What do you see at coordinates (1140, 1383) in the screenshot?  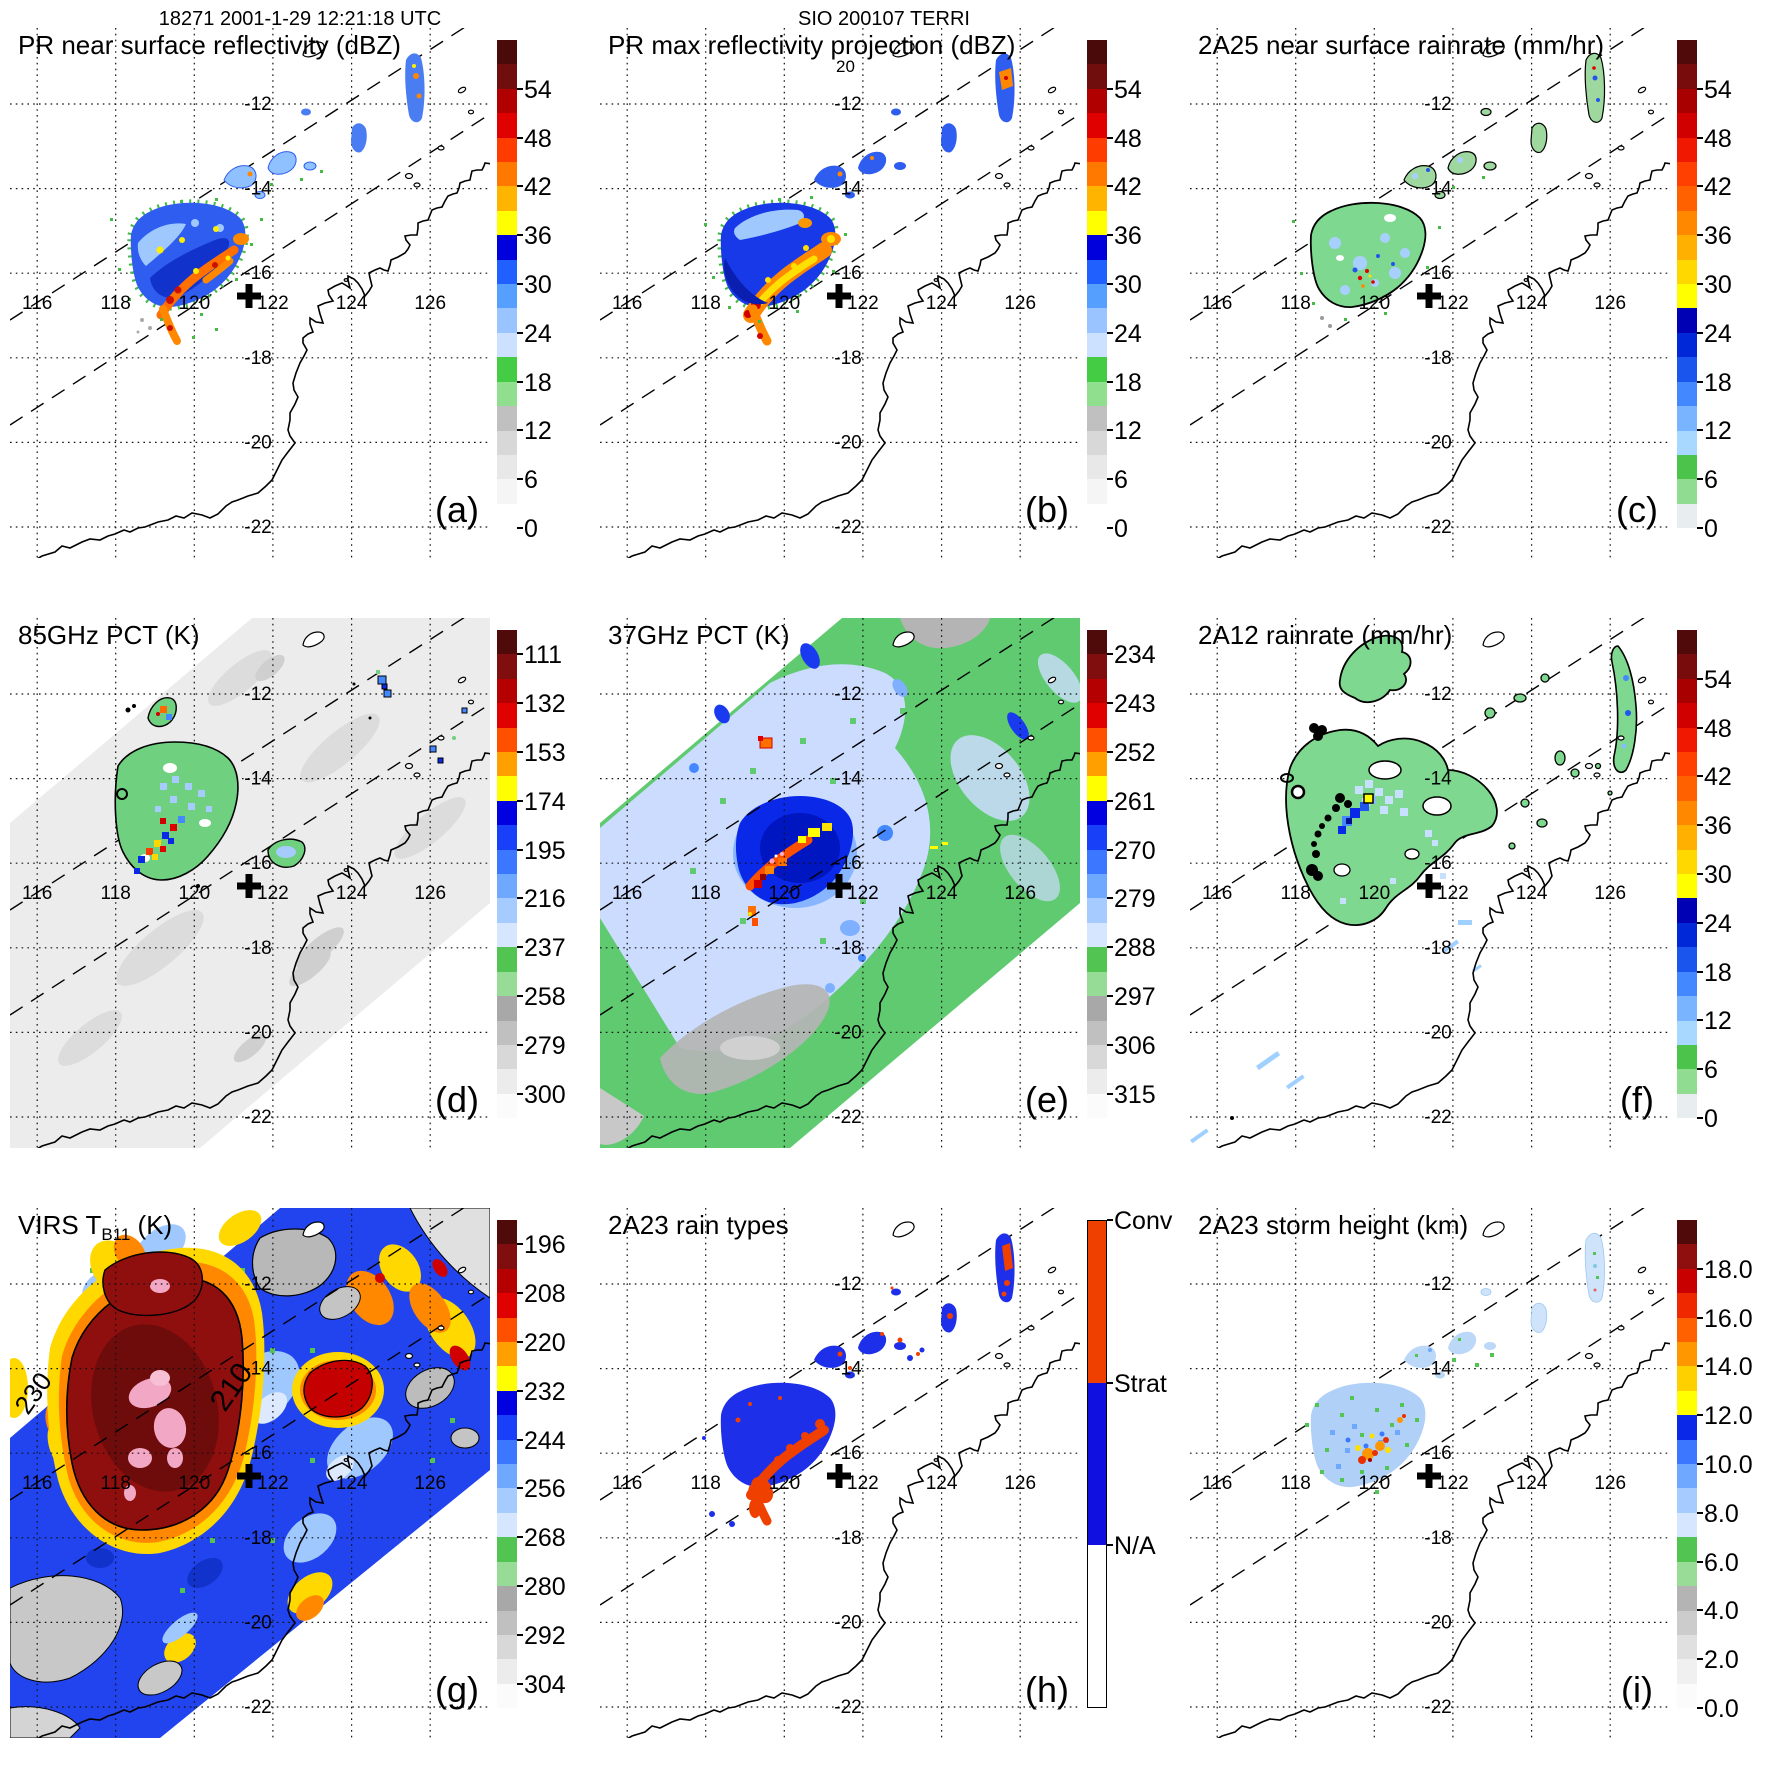 I see `colorbar-tick-label: Strat` at bounding box center [1140, 1383].